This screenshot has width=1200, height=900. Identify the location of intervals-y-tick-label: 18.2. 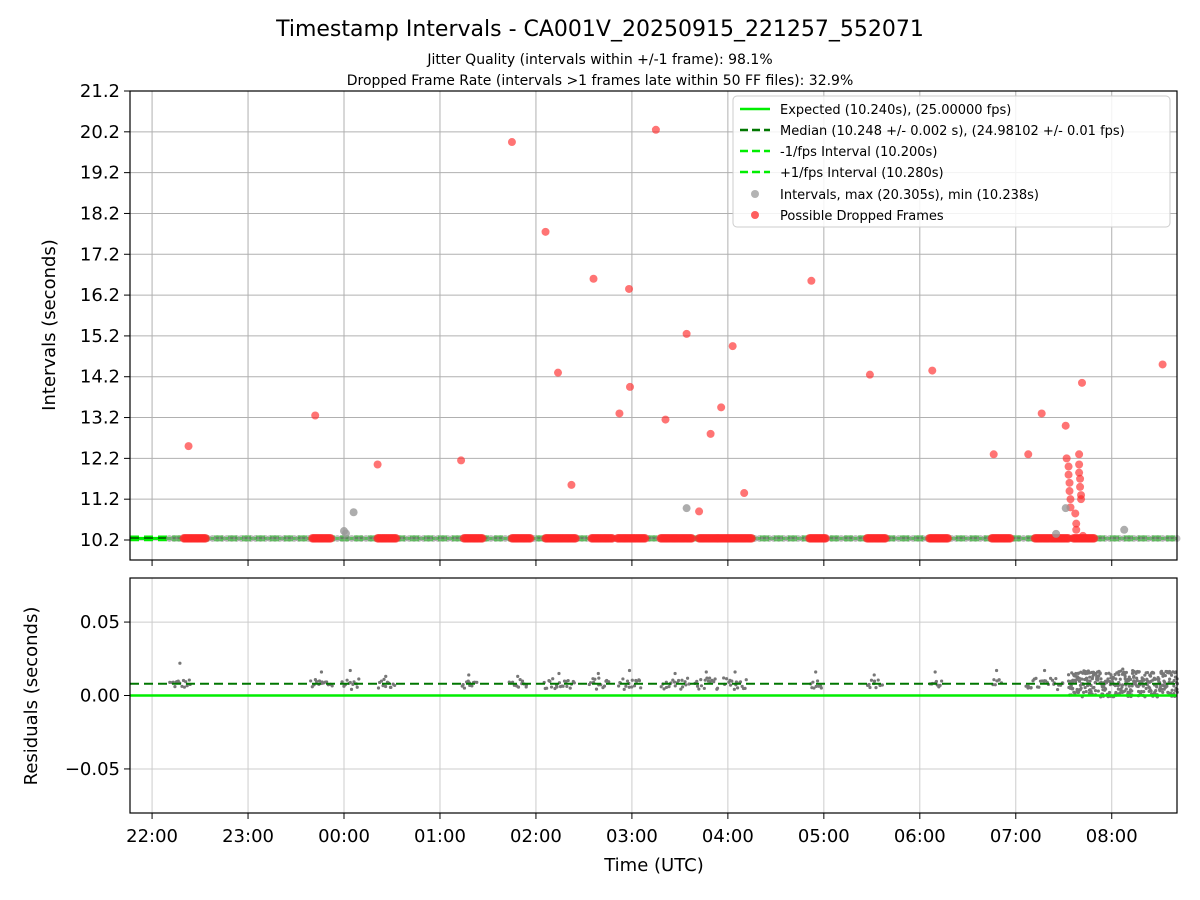
(100, 213).